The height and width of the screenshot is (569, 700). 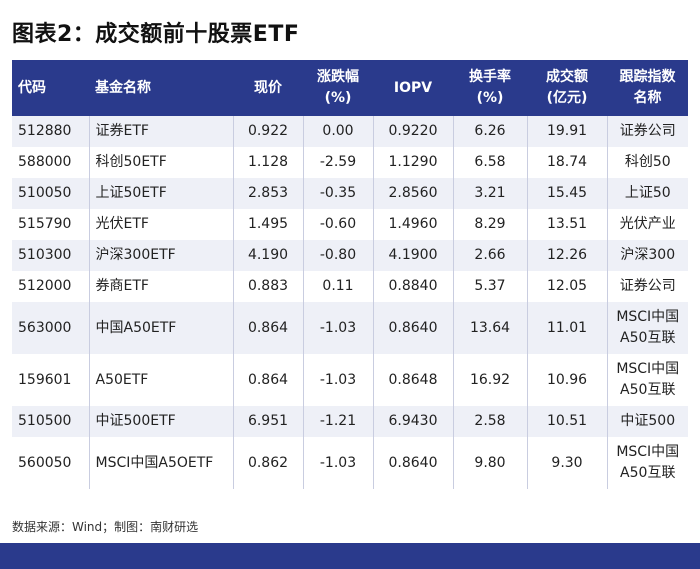 What do you see at coordinates (50, 286) in the screenshot?
I see `cell-code: 512000` at bounding box center [50, 286].